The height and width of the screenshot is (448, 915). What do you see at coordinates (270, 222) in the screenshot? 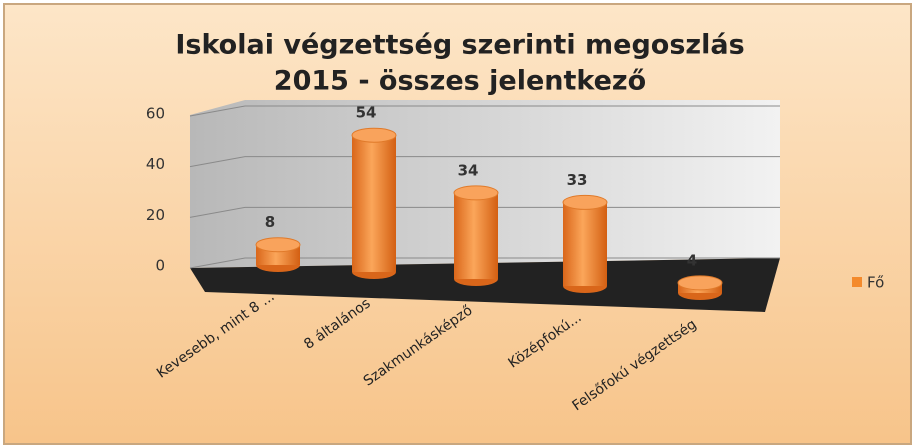
I see `data-label: 8` at bounding box center [270, 222].